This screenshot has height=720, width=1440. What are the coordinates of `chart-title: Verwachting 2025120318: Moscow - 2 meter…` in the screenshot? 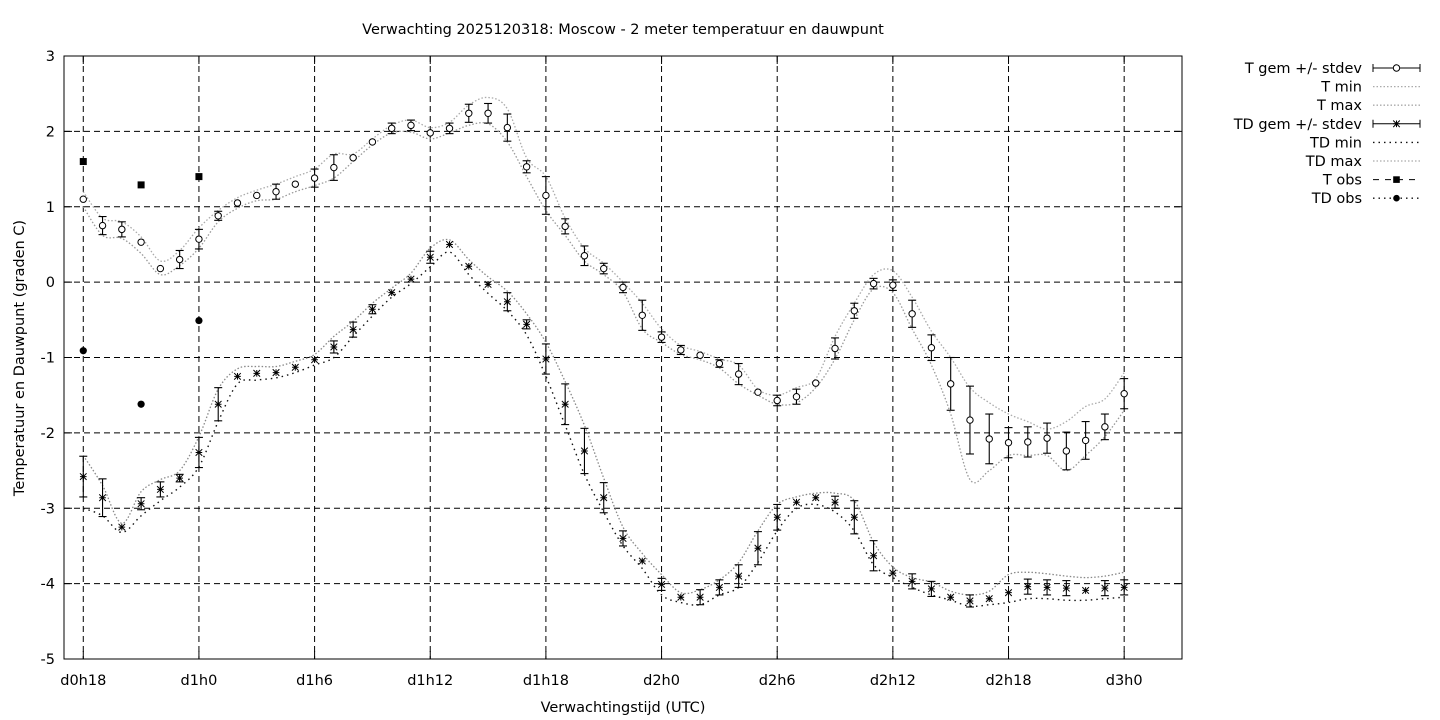 It's located at (623, 30).